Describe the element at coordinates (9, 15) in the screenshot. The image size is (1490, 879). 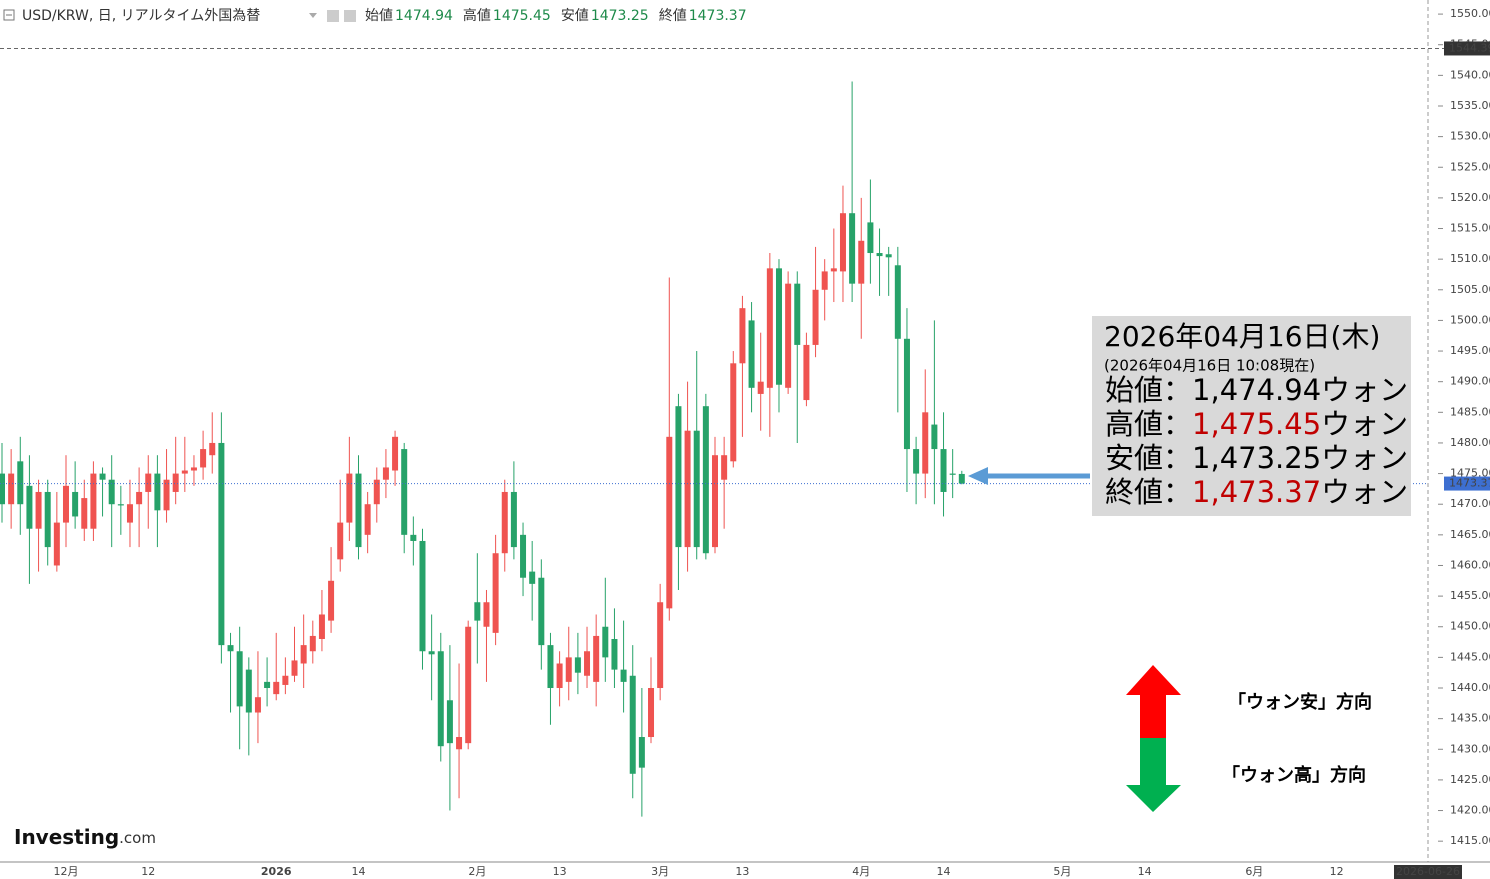
I see `collapse-icon` at that location.